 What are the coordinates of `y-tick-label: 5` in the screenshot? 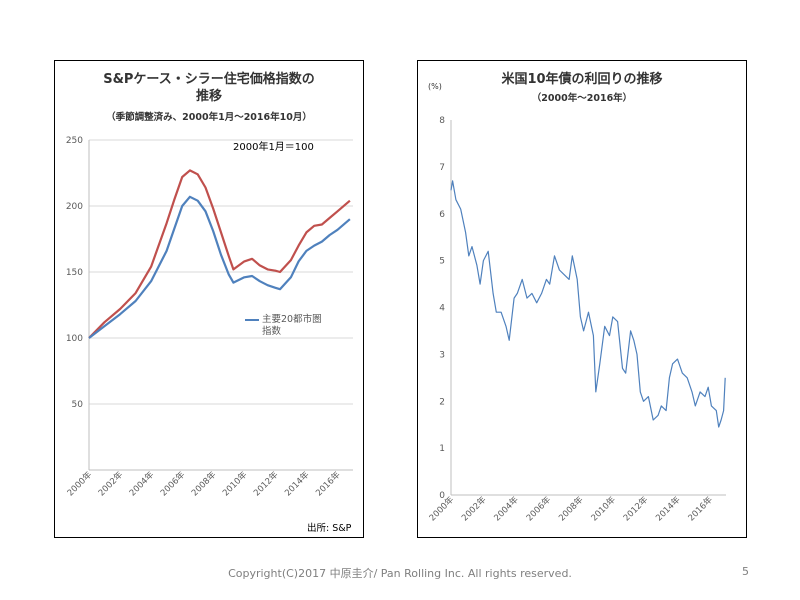 It's located at (442, 262).